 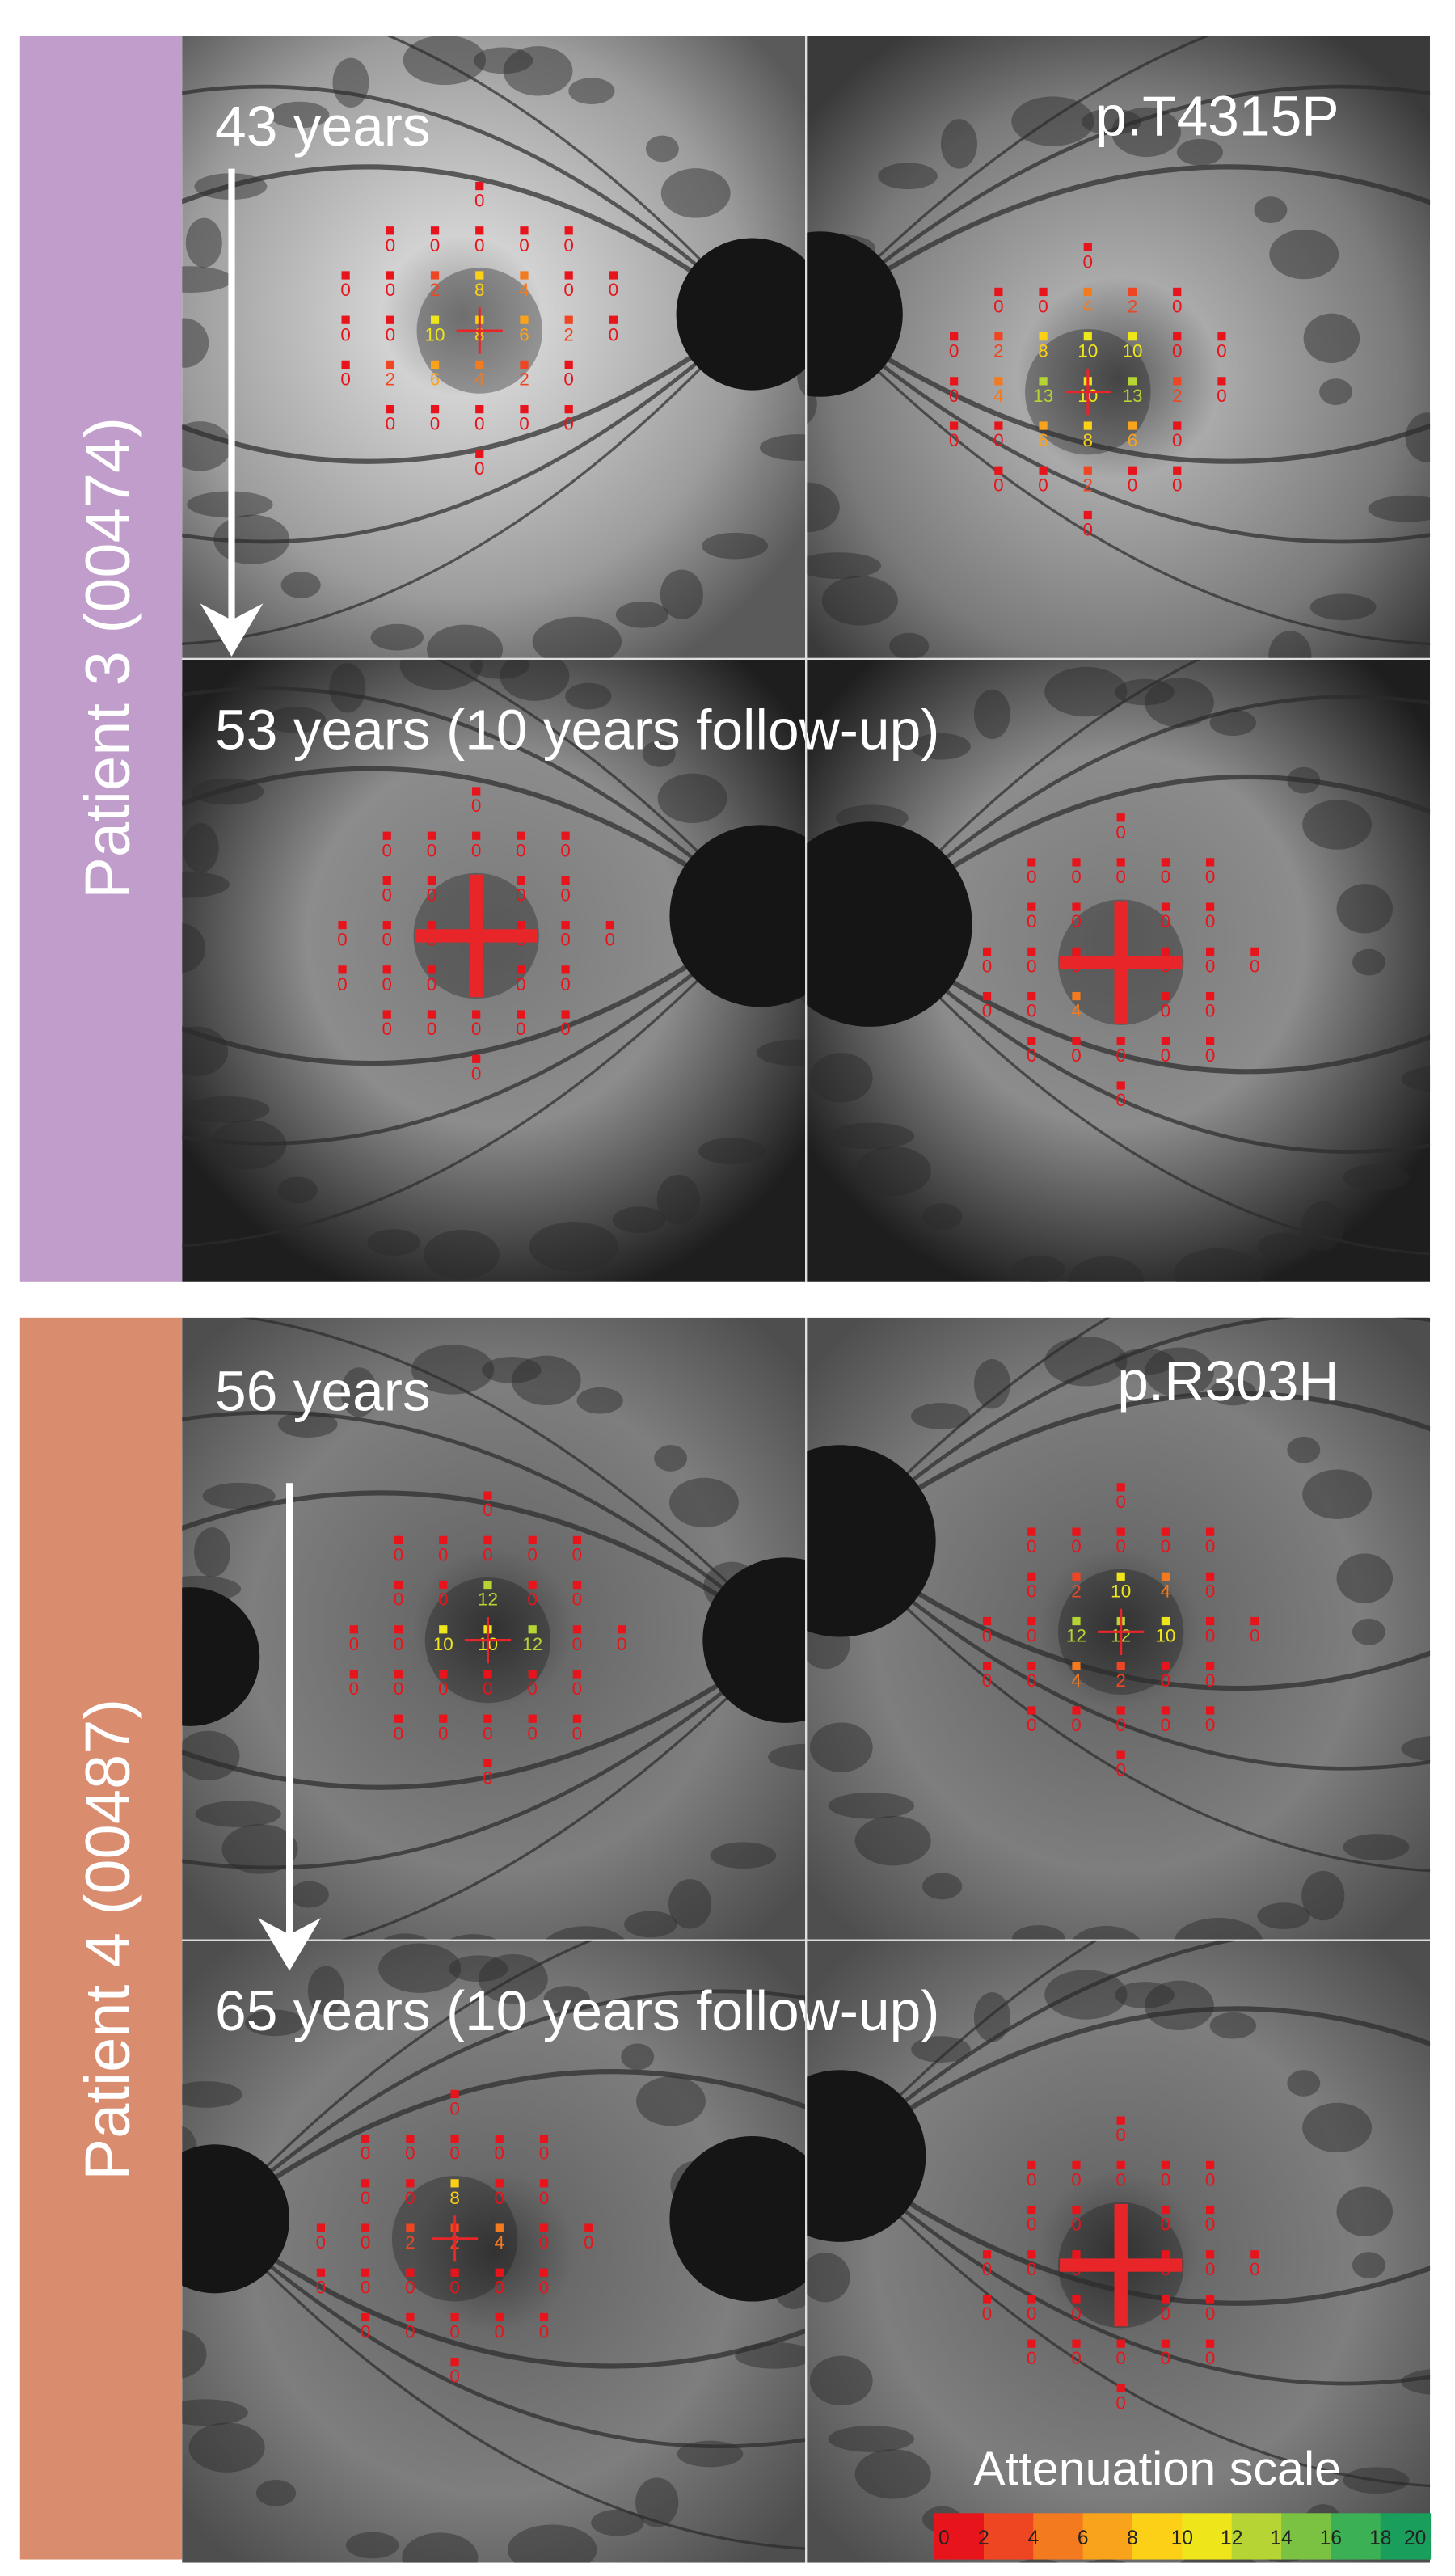 What do you see at coordinates (1088, 351) in the screenshot?
I see `sensitivity-value: 10` at bounding box center [1088, 351].